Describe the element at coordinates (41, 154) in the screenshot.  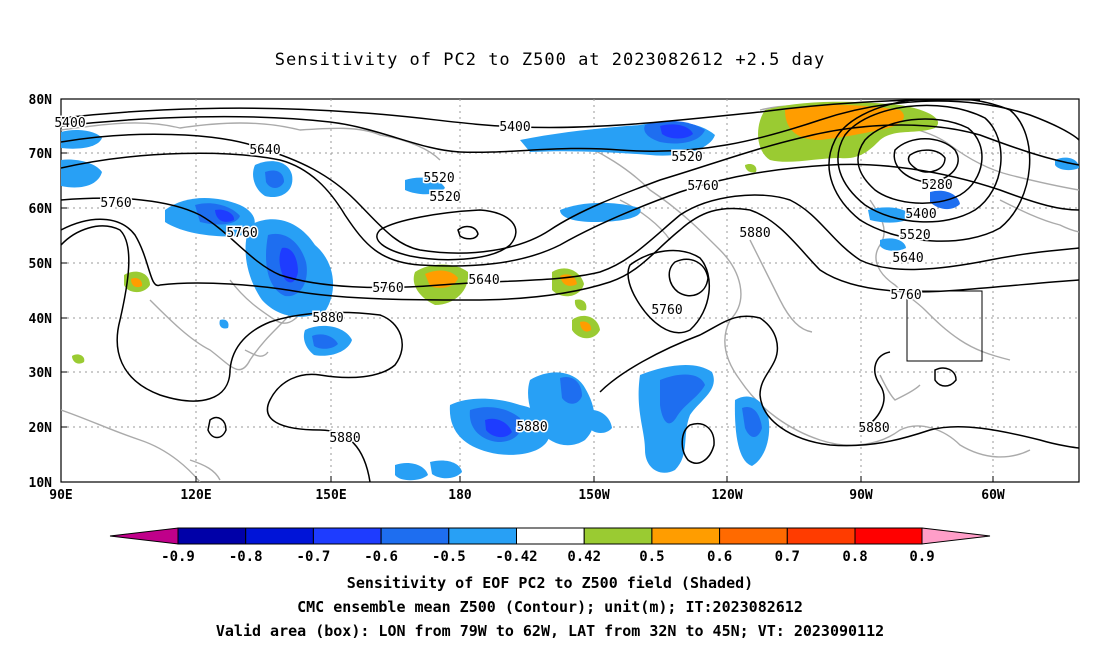
I see `lat-tick-label: 70N` at that location.